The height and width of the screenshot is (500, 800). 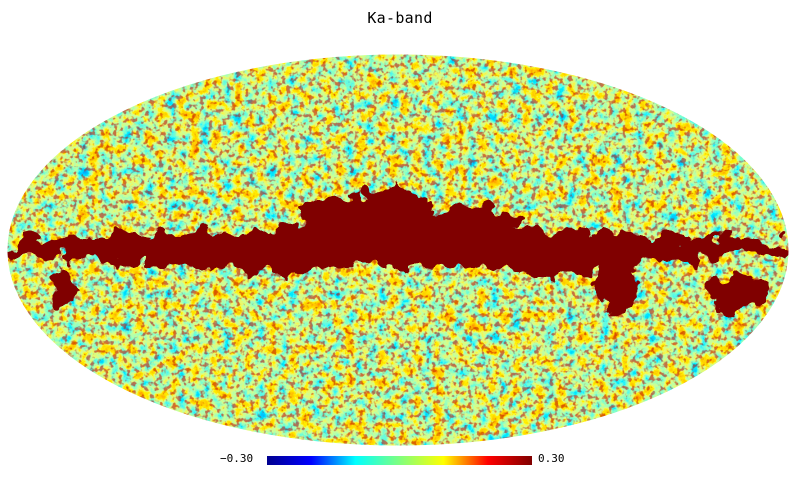 What do you see at coordinates (551, 458) in the screenshot?
I see `colorbar-max-label: 0.30` at bounding box center [551, 458].